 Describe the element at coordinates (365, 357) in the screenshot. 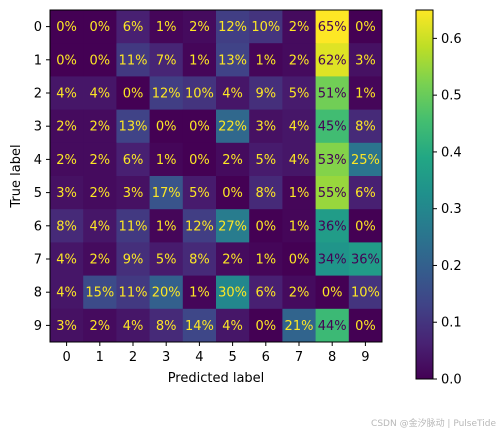

I see `x-tick-label: 9` at that location.